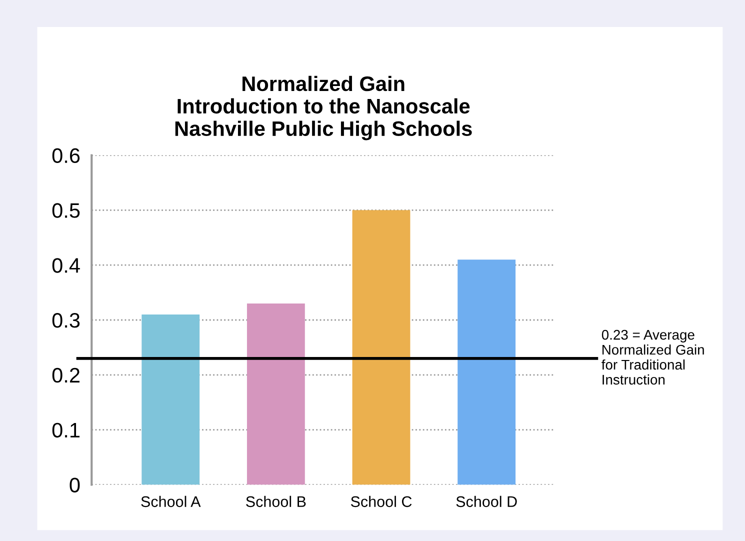  What do you see at coordinates (323, 108) in the screenshot?
I see `chart-title: Normalized Gain Introduction to the Nanoscale Nashville Public High Schools` at bounding box center [323, 108].